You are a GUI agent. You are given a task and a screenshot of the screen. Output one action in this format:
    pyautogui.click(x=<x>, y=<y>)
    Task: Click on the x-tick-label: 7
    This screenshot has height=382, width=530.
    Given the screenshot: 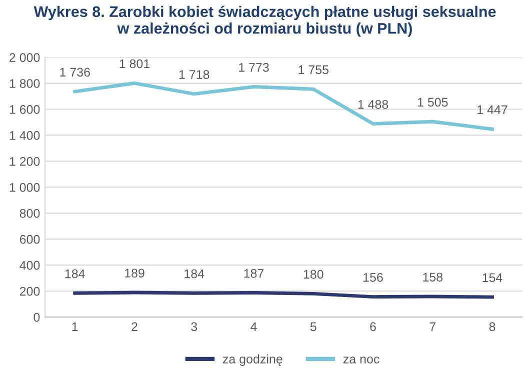 What is the action you would take?
    pyautogui.click(x=433, y=326)
    